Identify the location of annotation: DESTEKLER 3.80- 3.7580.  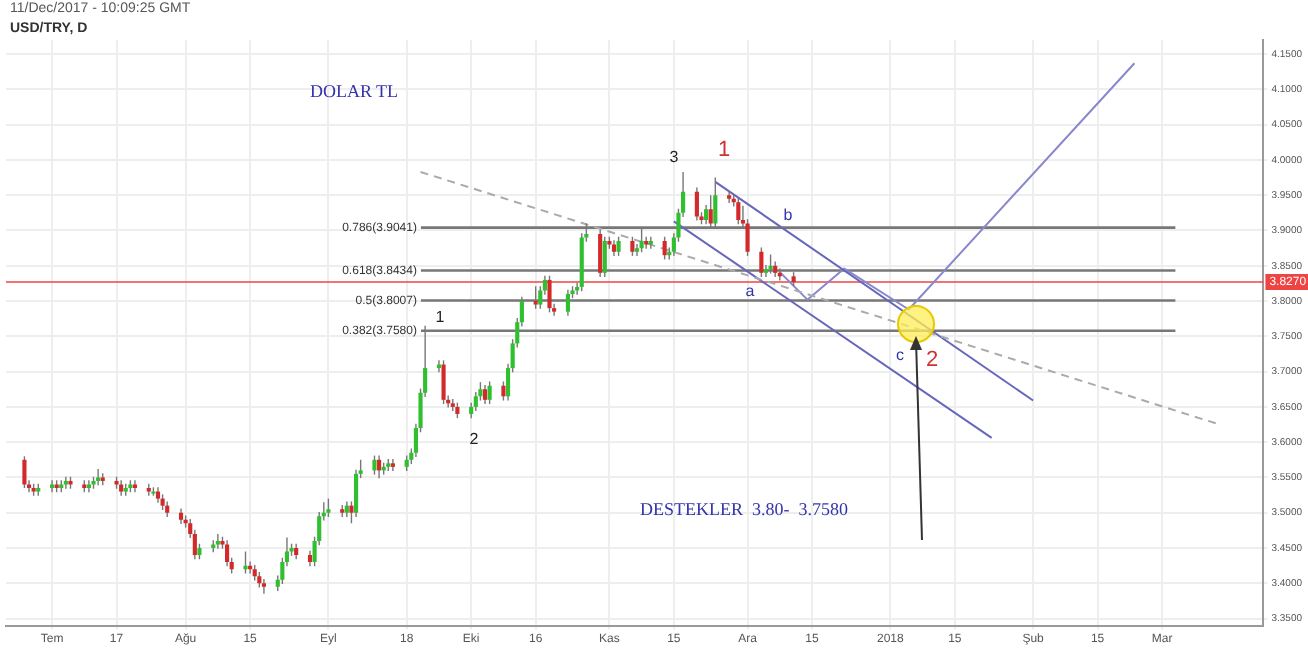
(744, 508).